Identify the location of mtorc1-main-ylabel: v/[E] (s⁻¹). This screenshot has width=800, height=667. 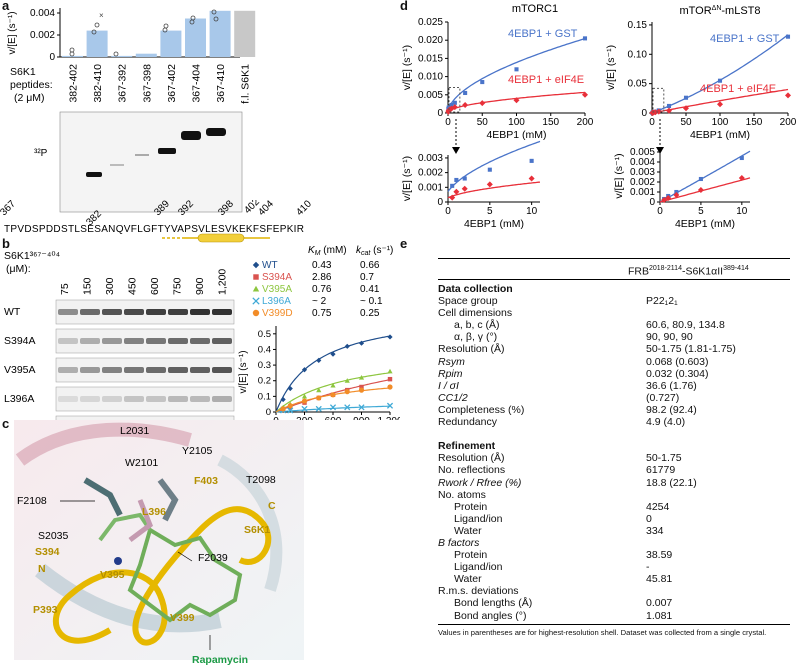
(407, 67).